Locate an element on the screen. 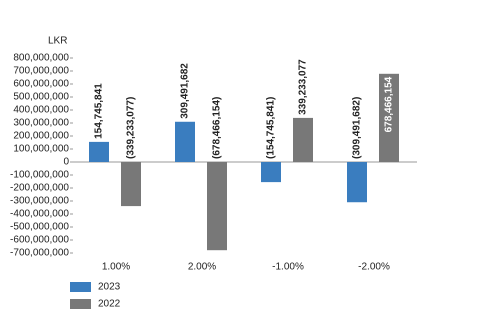 The image size is (494, 325). y-tick-label: 100,000,000 is located at coordinates (41, 149).